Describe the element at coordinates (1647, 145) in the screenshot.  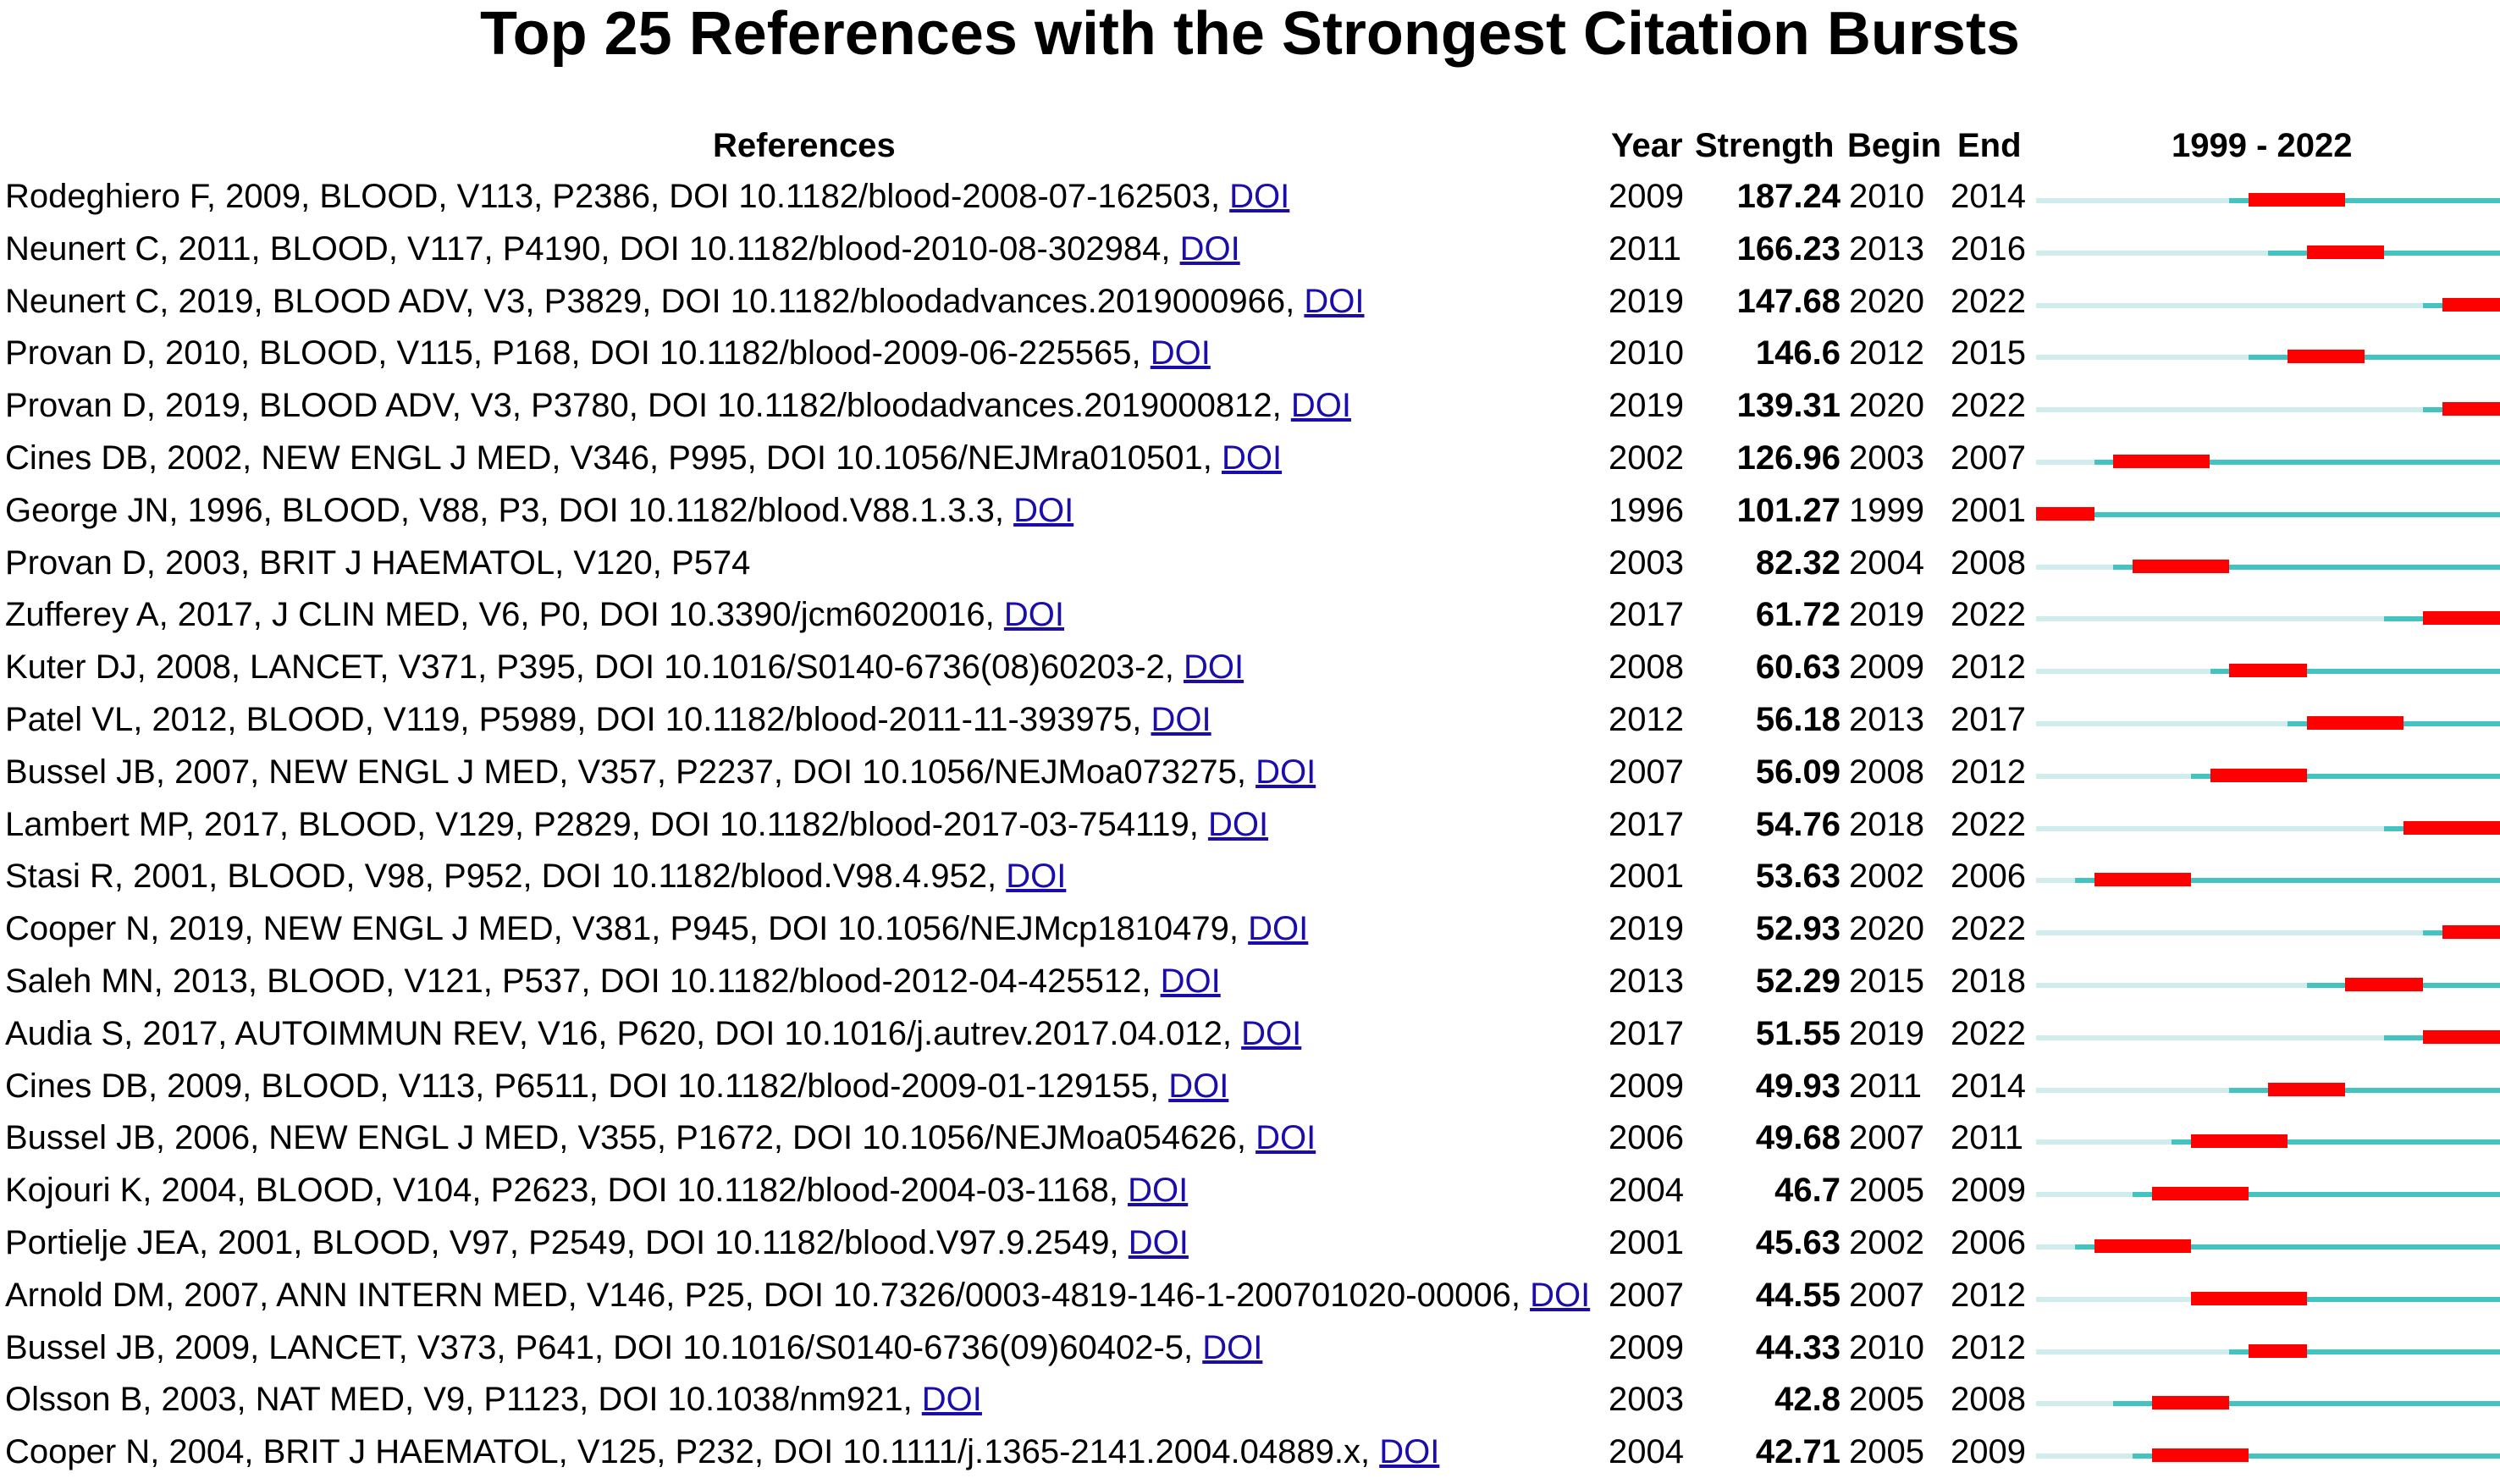
I see `header-year: Year` at that location.